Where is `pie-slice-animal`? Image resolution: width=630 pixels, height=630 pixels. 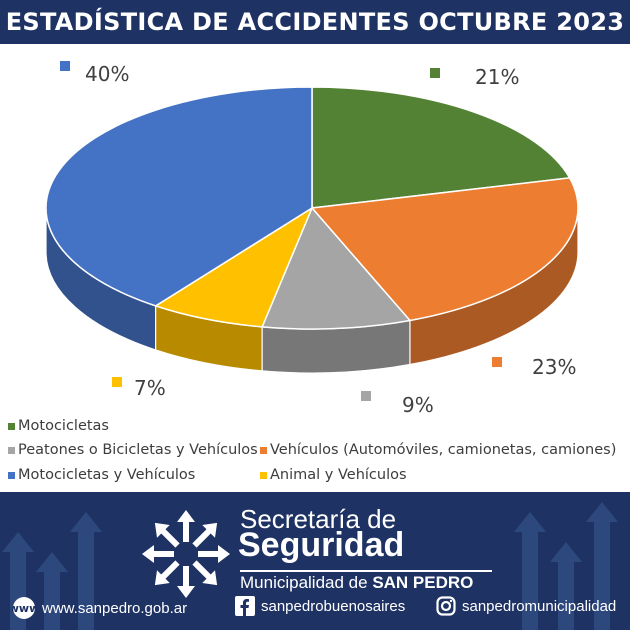
pie-slice-animal is located at coordinates (233, 267).